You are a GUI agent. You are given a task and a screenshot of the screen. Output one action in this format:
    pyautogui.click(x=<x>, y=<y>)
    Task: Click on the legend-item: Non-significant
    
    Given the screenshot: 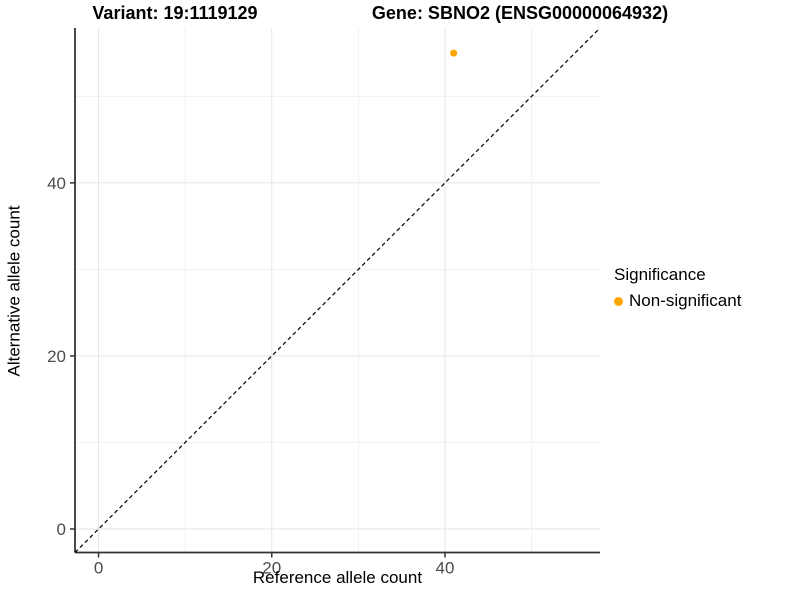 What is the action you would take?
    pyautogui.click(x=677, y=301)
    